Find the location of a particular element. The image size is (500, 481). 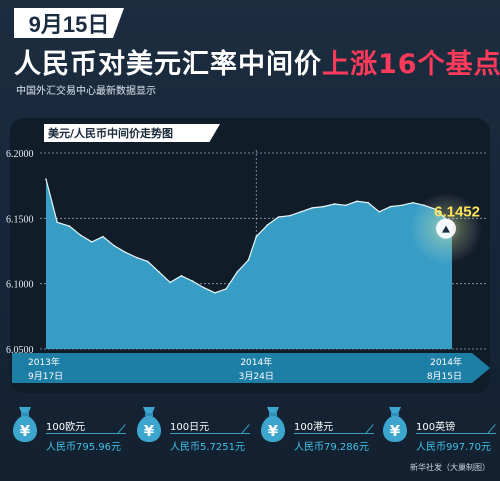

foreign-amount: 100英镑 is located at coordinates (436, 427).